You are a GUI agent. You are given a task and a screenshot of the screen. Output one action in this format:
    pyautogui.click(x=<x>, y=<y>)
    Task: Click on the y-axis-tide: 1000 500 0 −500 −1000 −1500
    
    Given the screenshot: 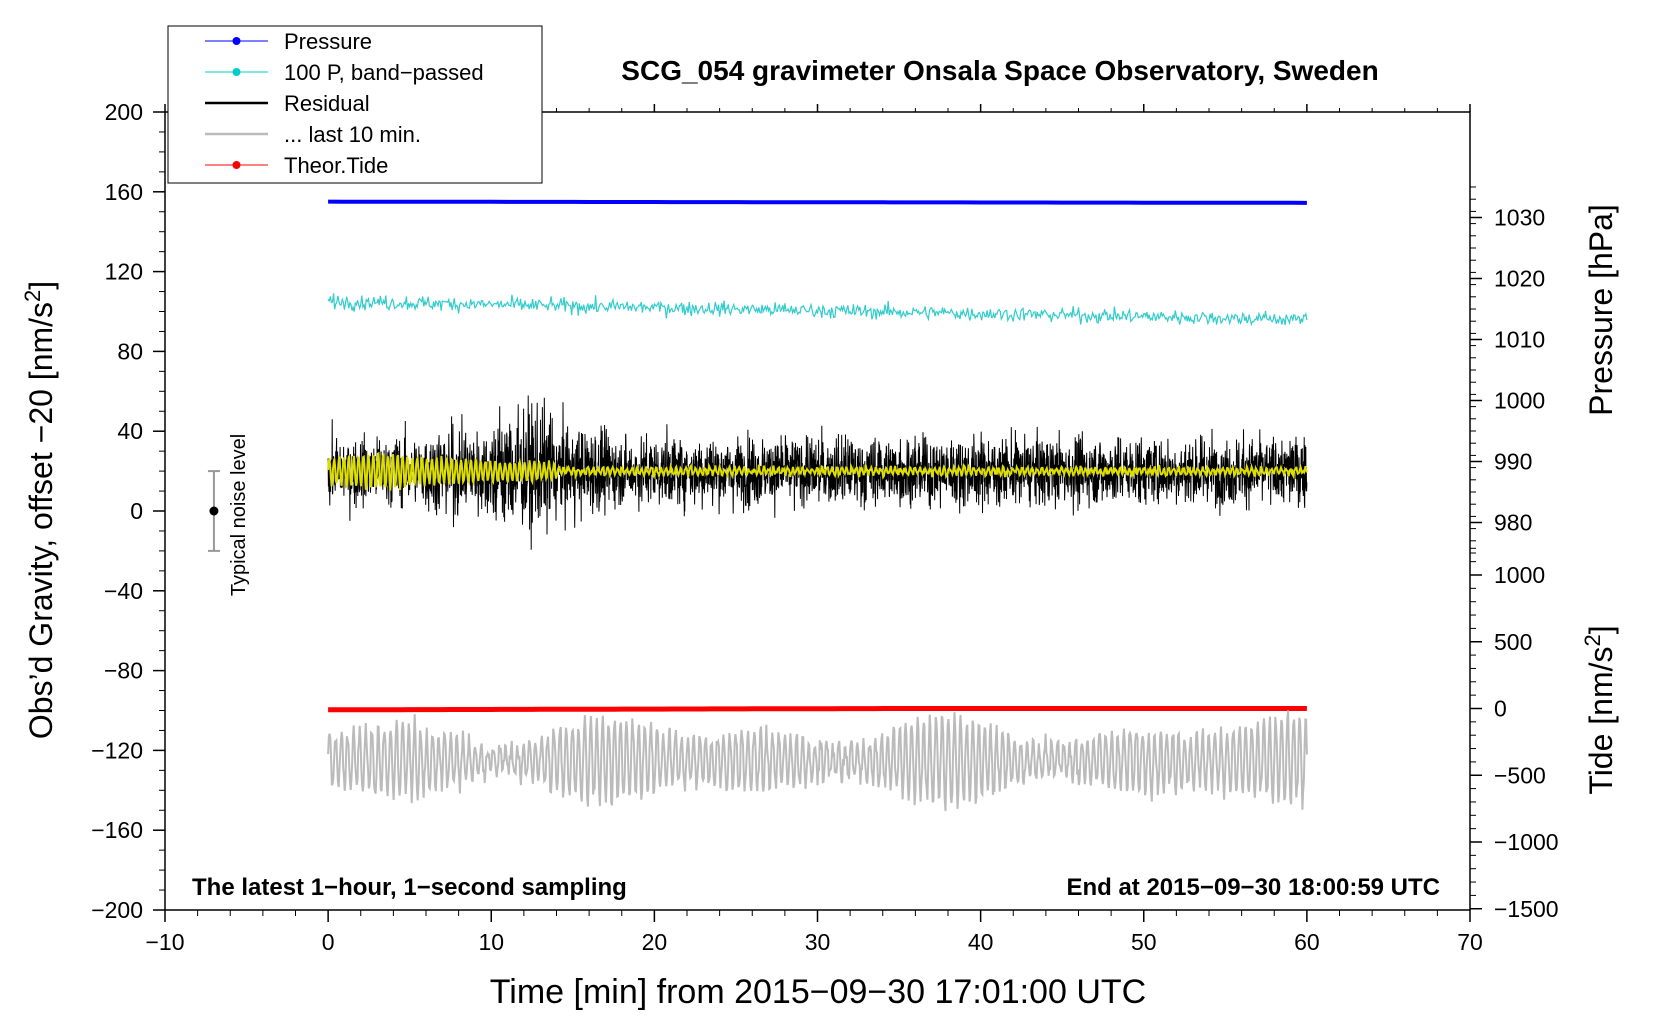 What is the action you would take?
    pyautogui.click(x=1514, y=734)
    